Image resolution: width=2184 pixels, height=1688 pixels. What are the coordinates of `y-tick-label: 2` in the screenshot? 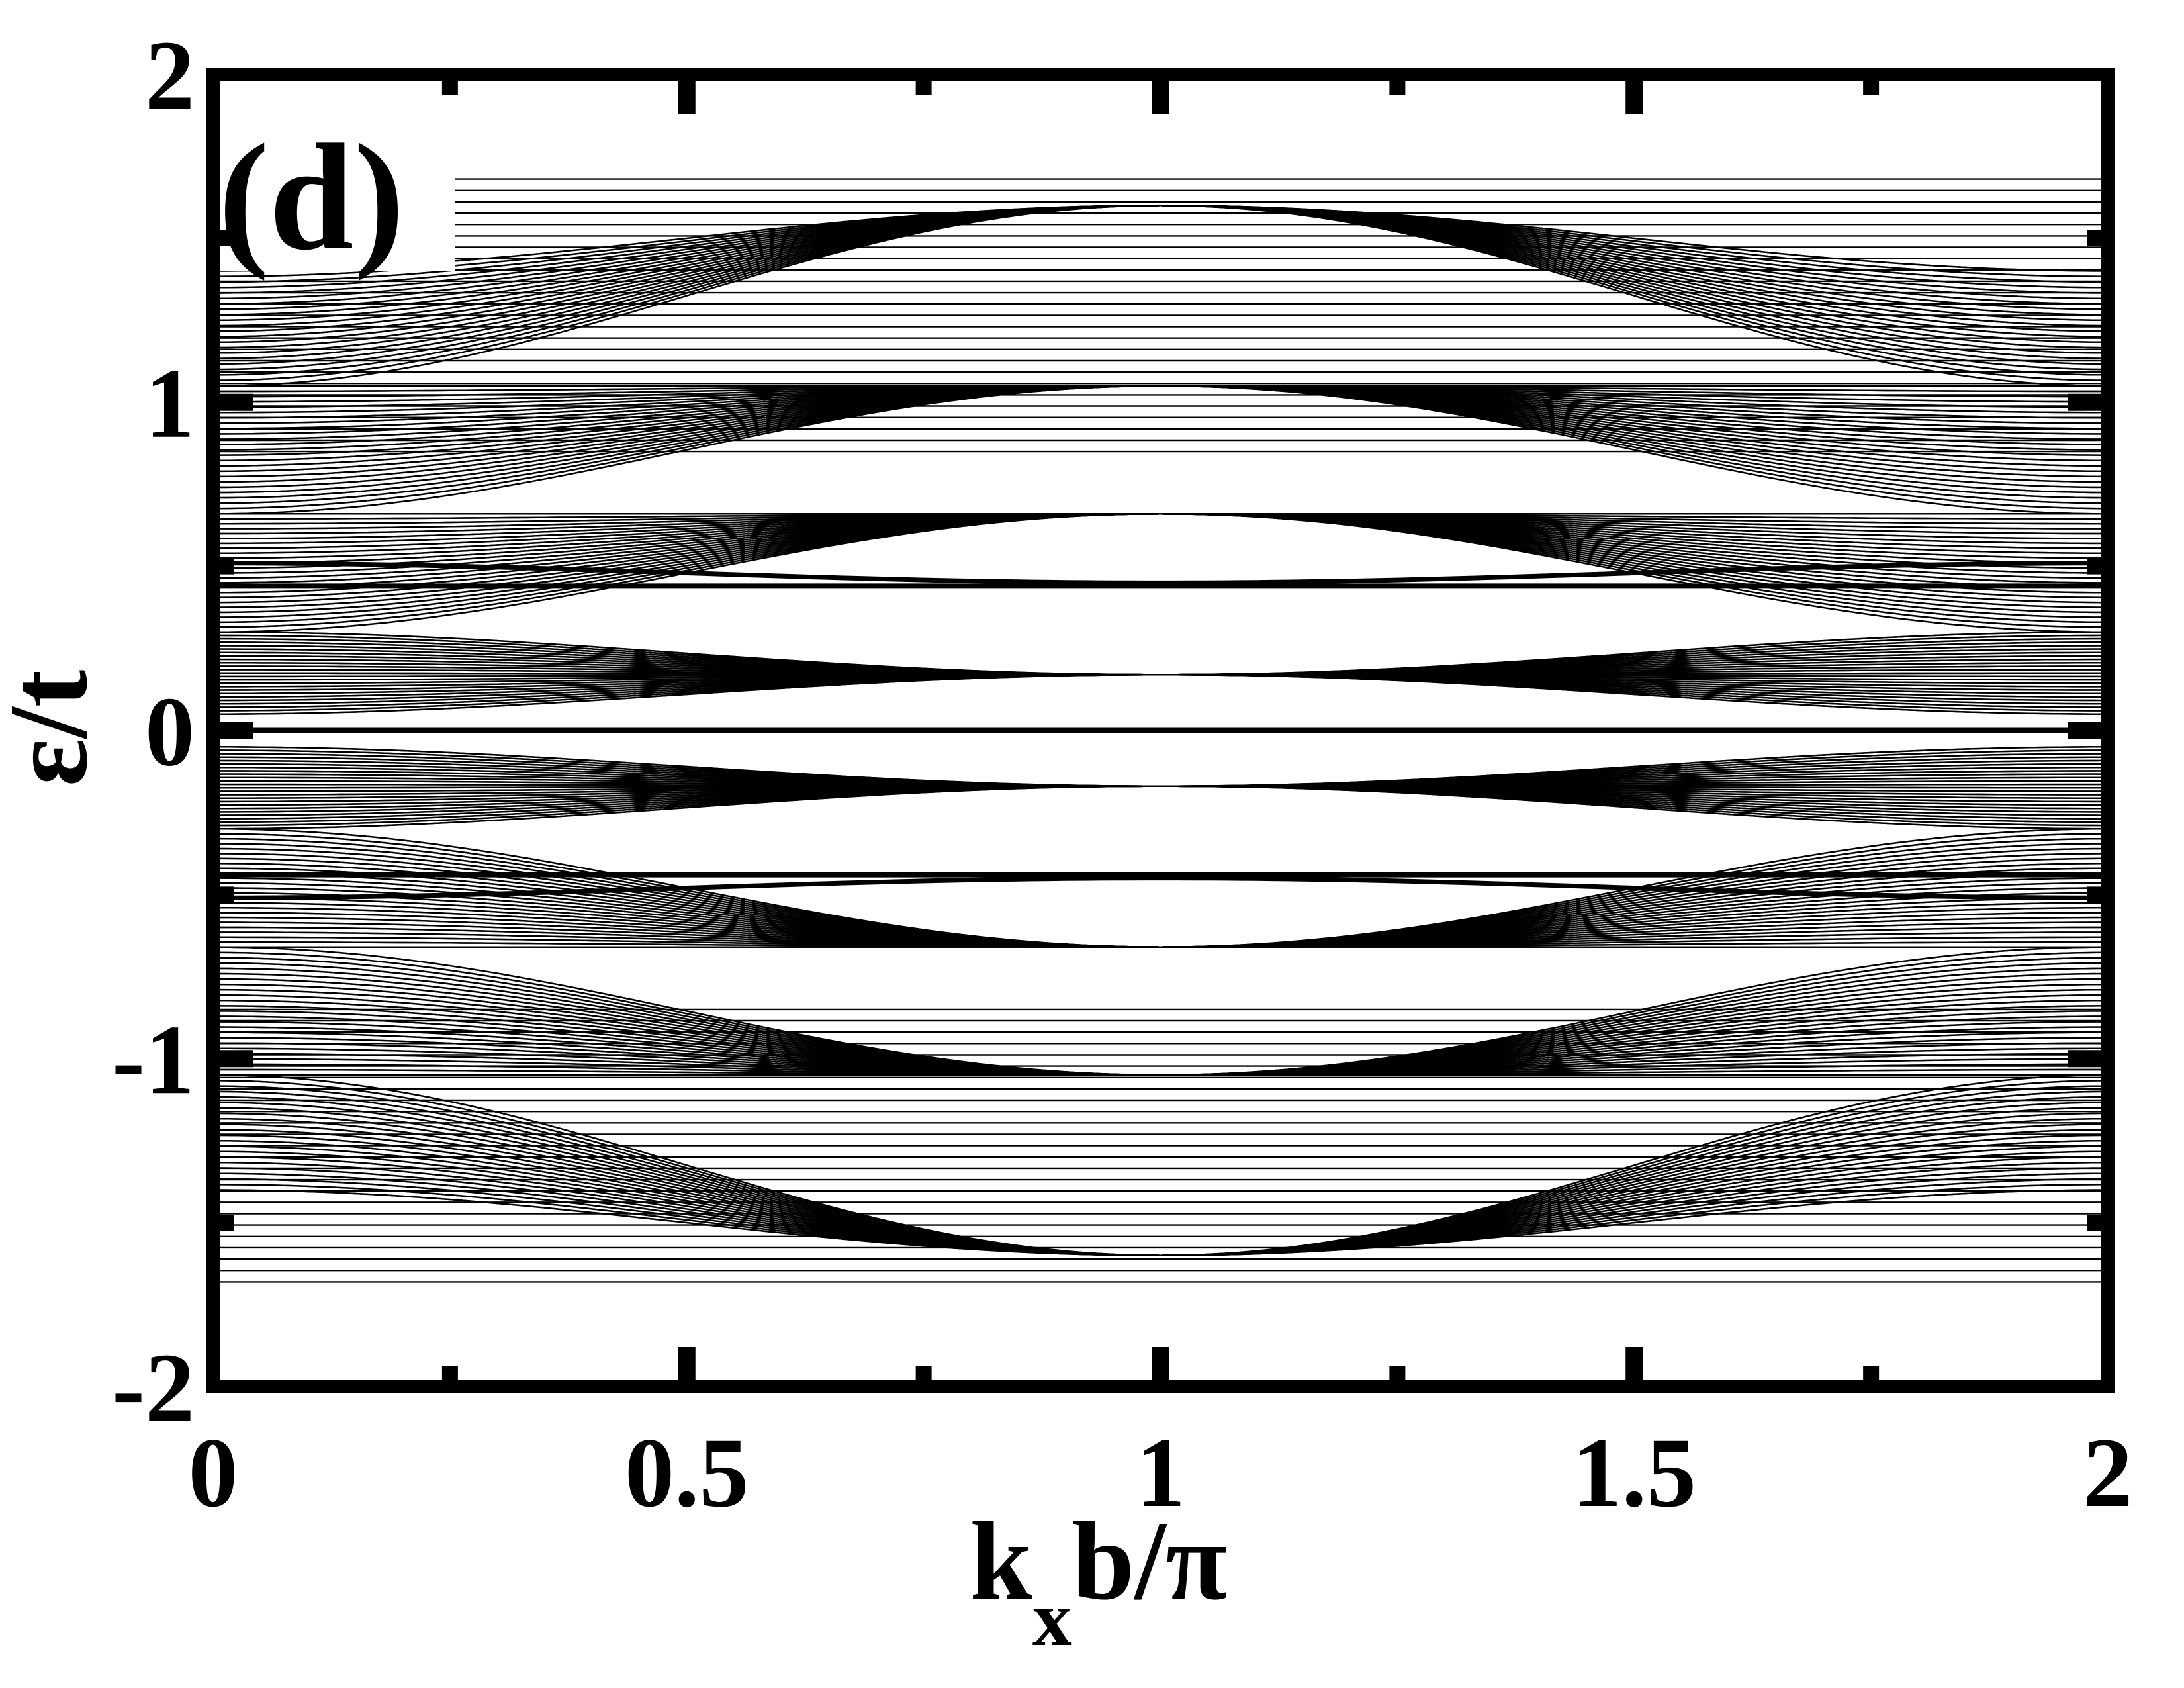 It's located at (170, 75).